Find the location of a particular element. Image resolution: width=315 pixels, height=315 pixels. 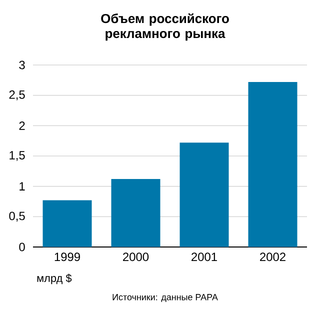

text: млрд $ is located at coordinates (54, 279).